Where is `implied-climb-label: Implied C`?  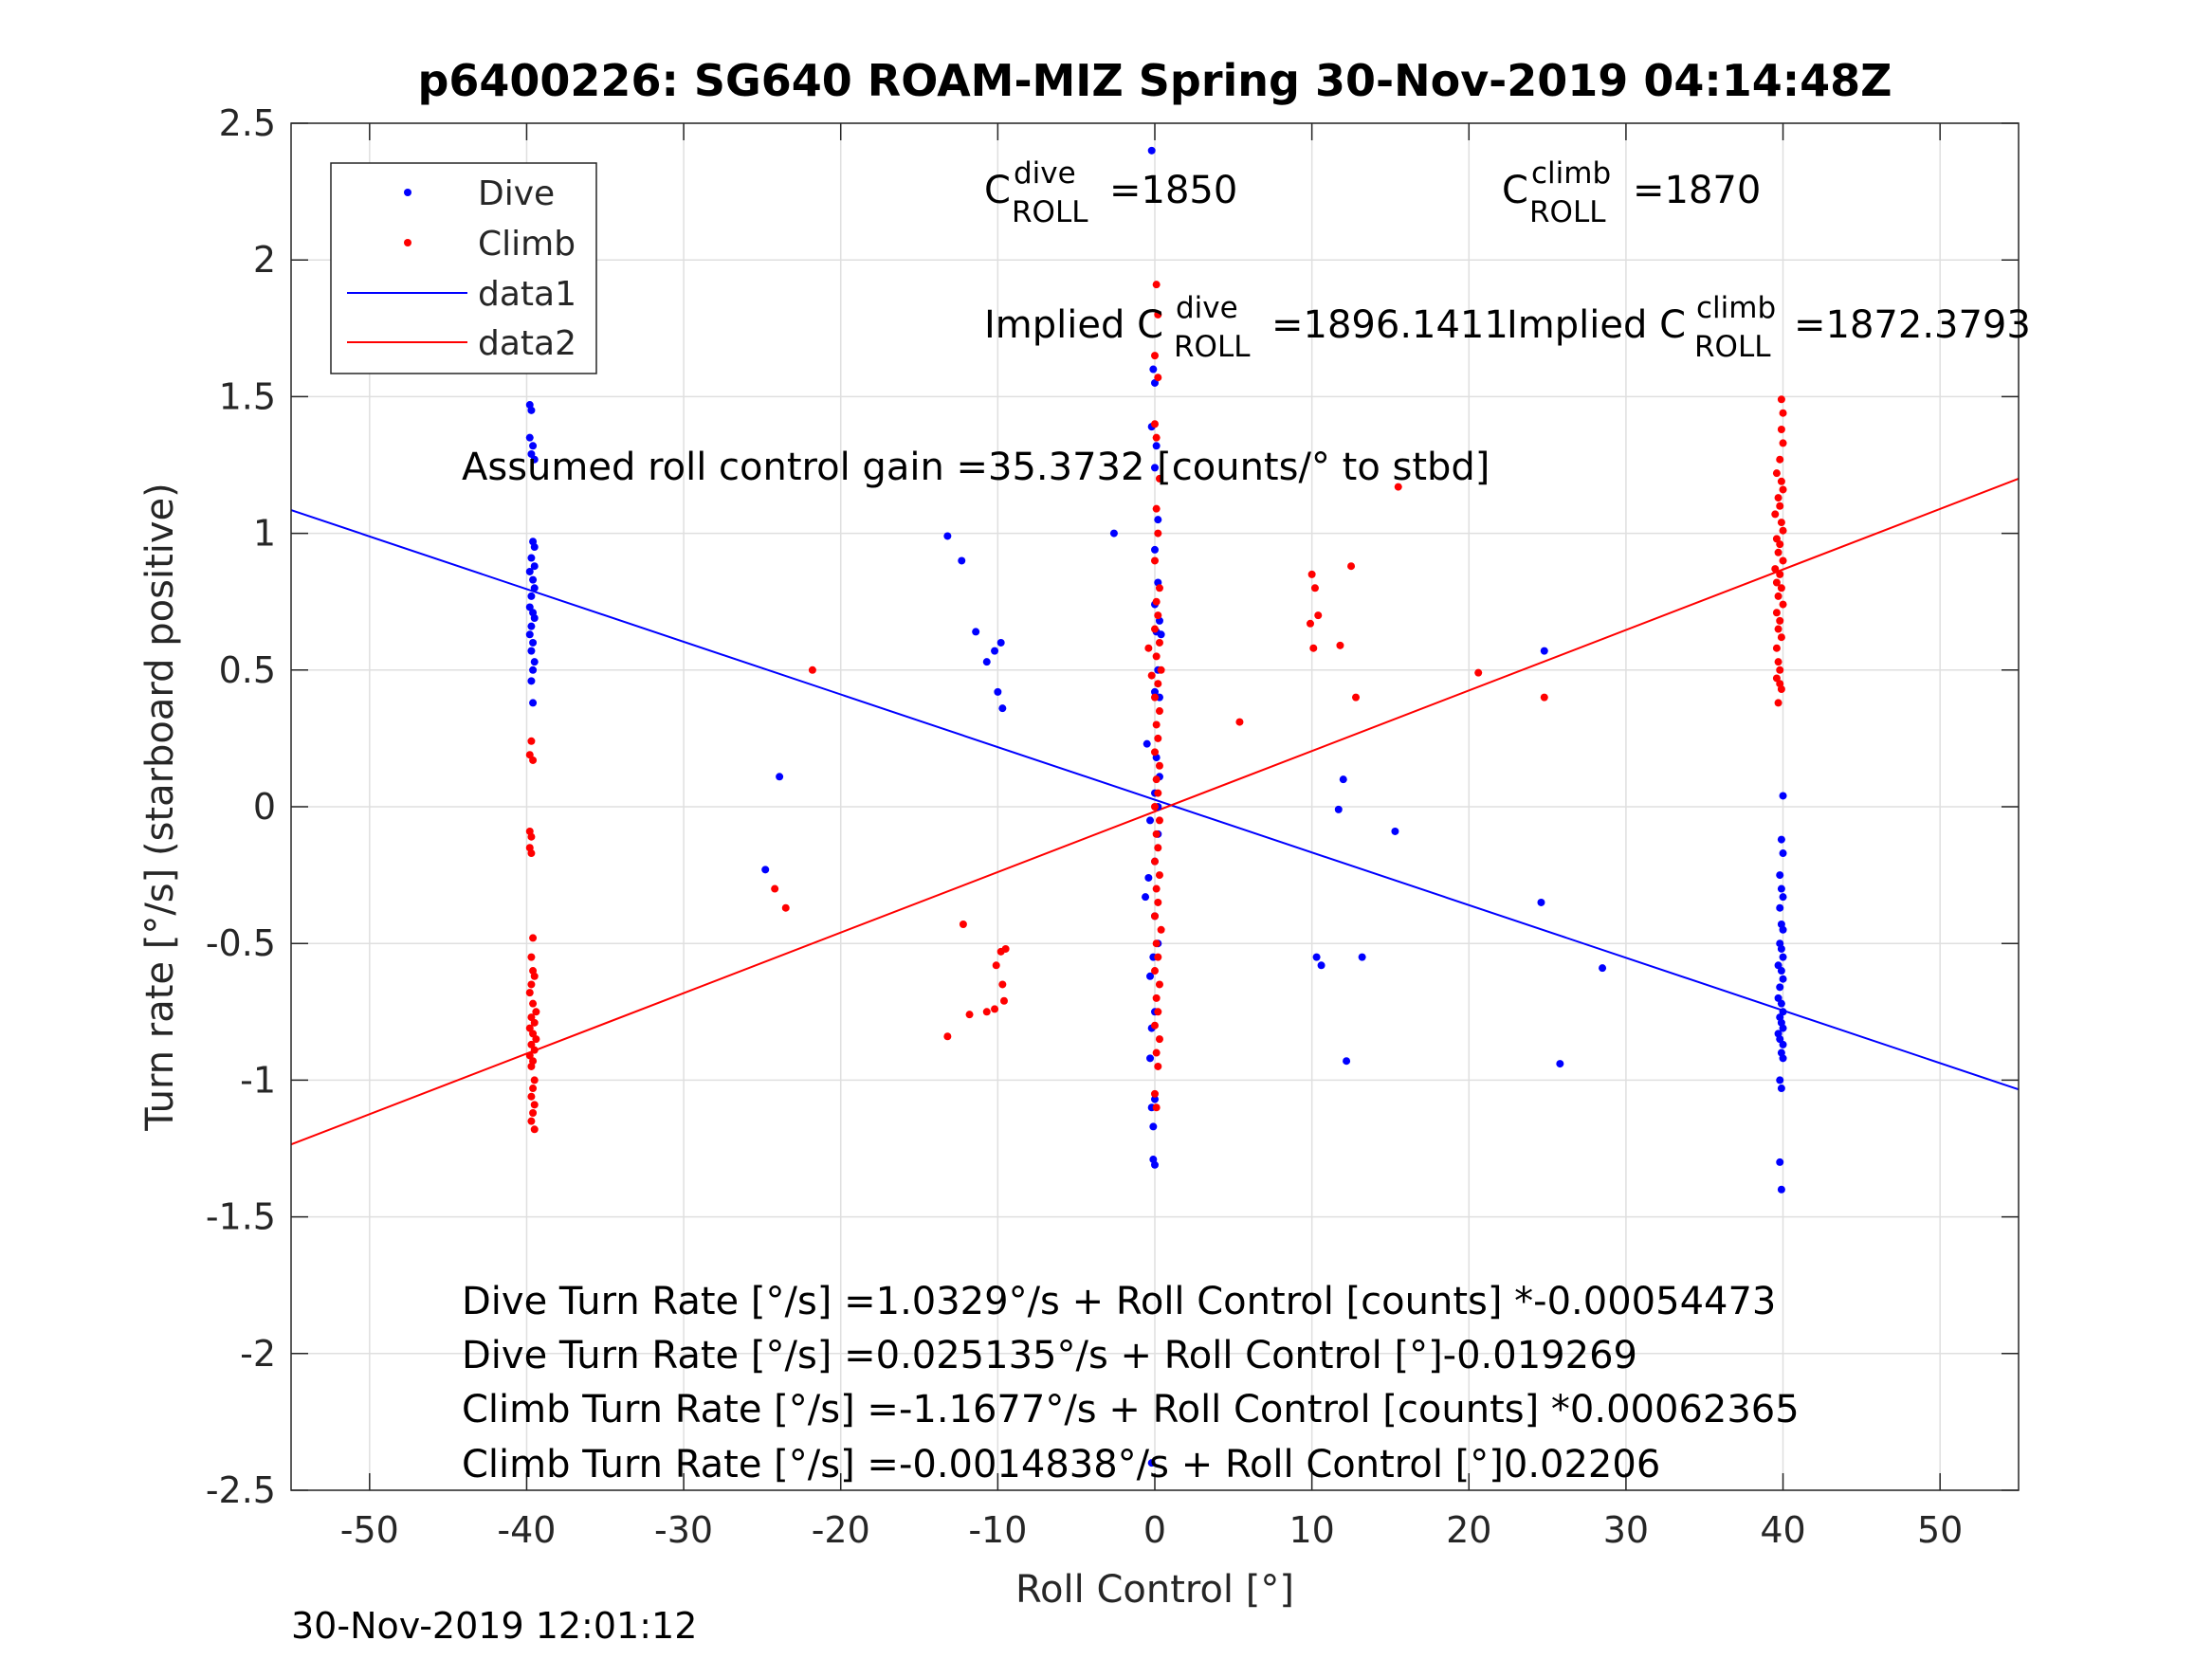 implied-climb-label: Implied C is located at coordinates (1596, 325).